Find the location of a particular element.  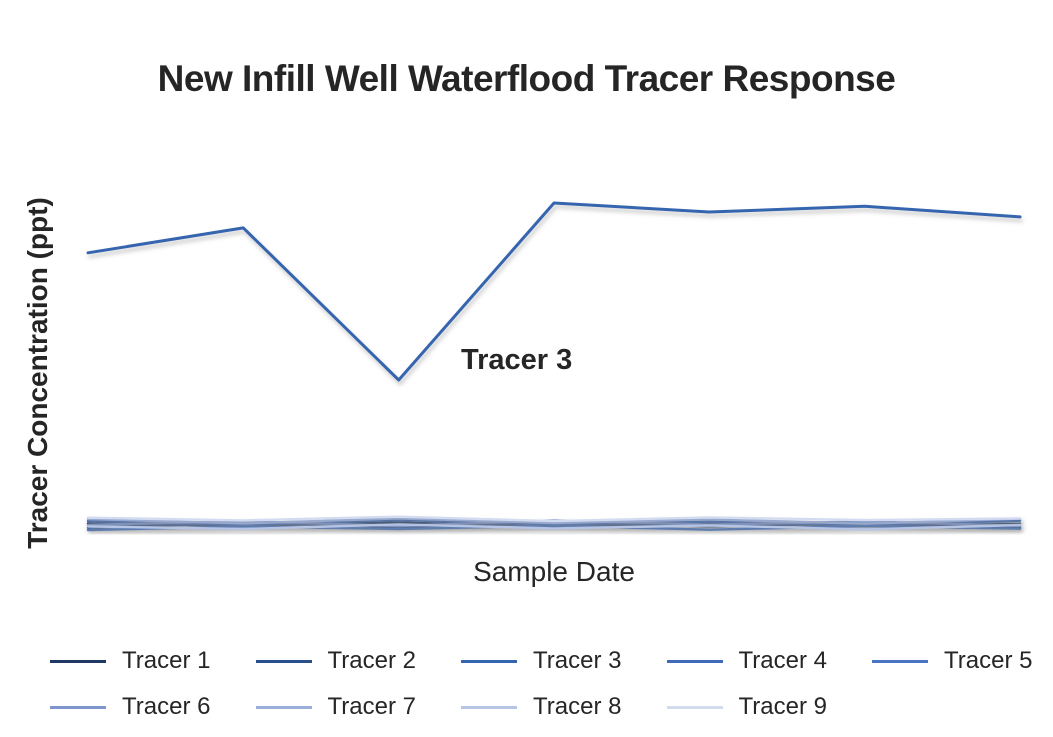

legend-item-tracer-6: Tracer 6 is located at coordinates (153, 707).